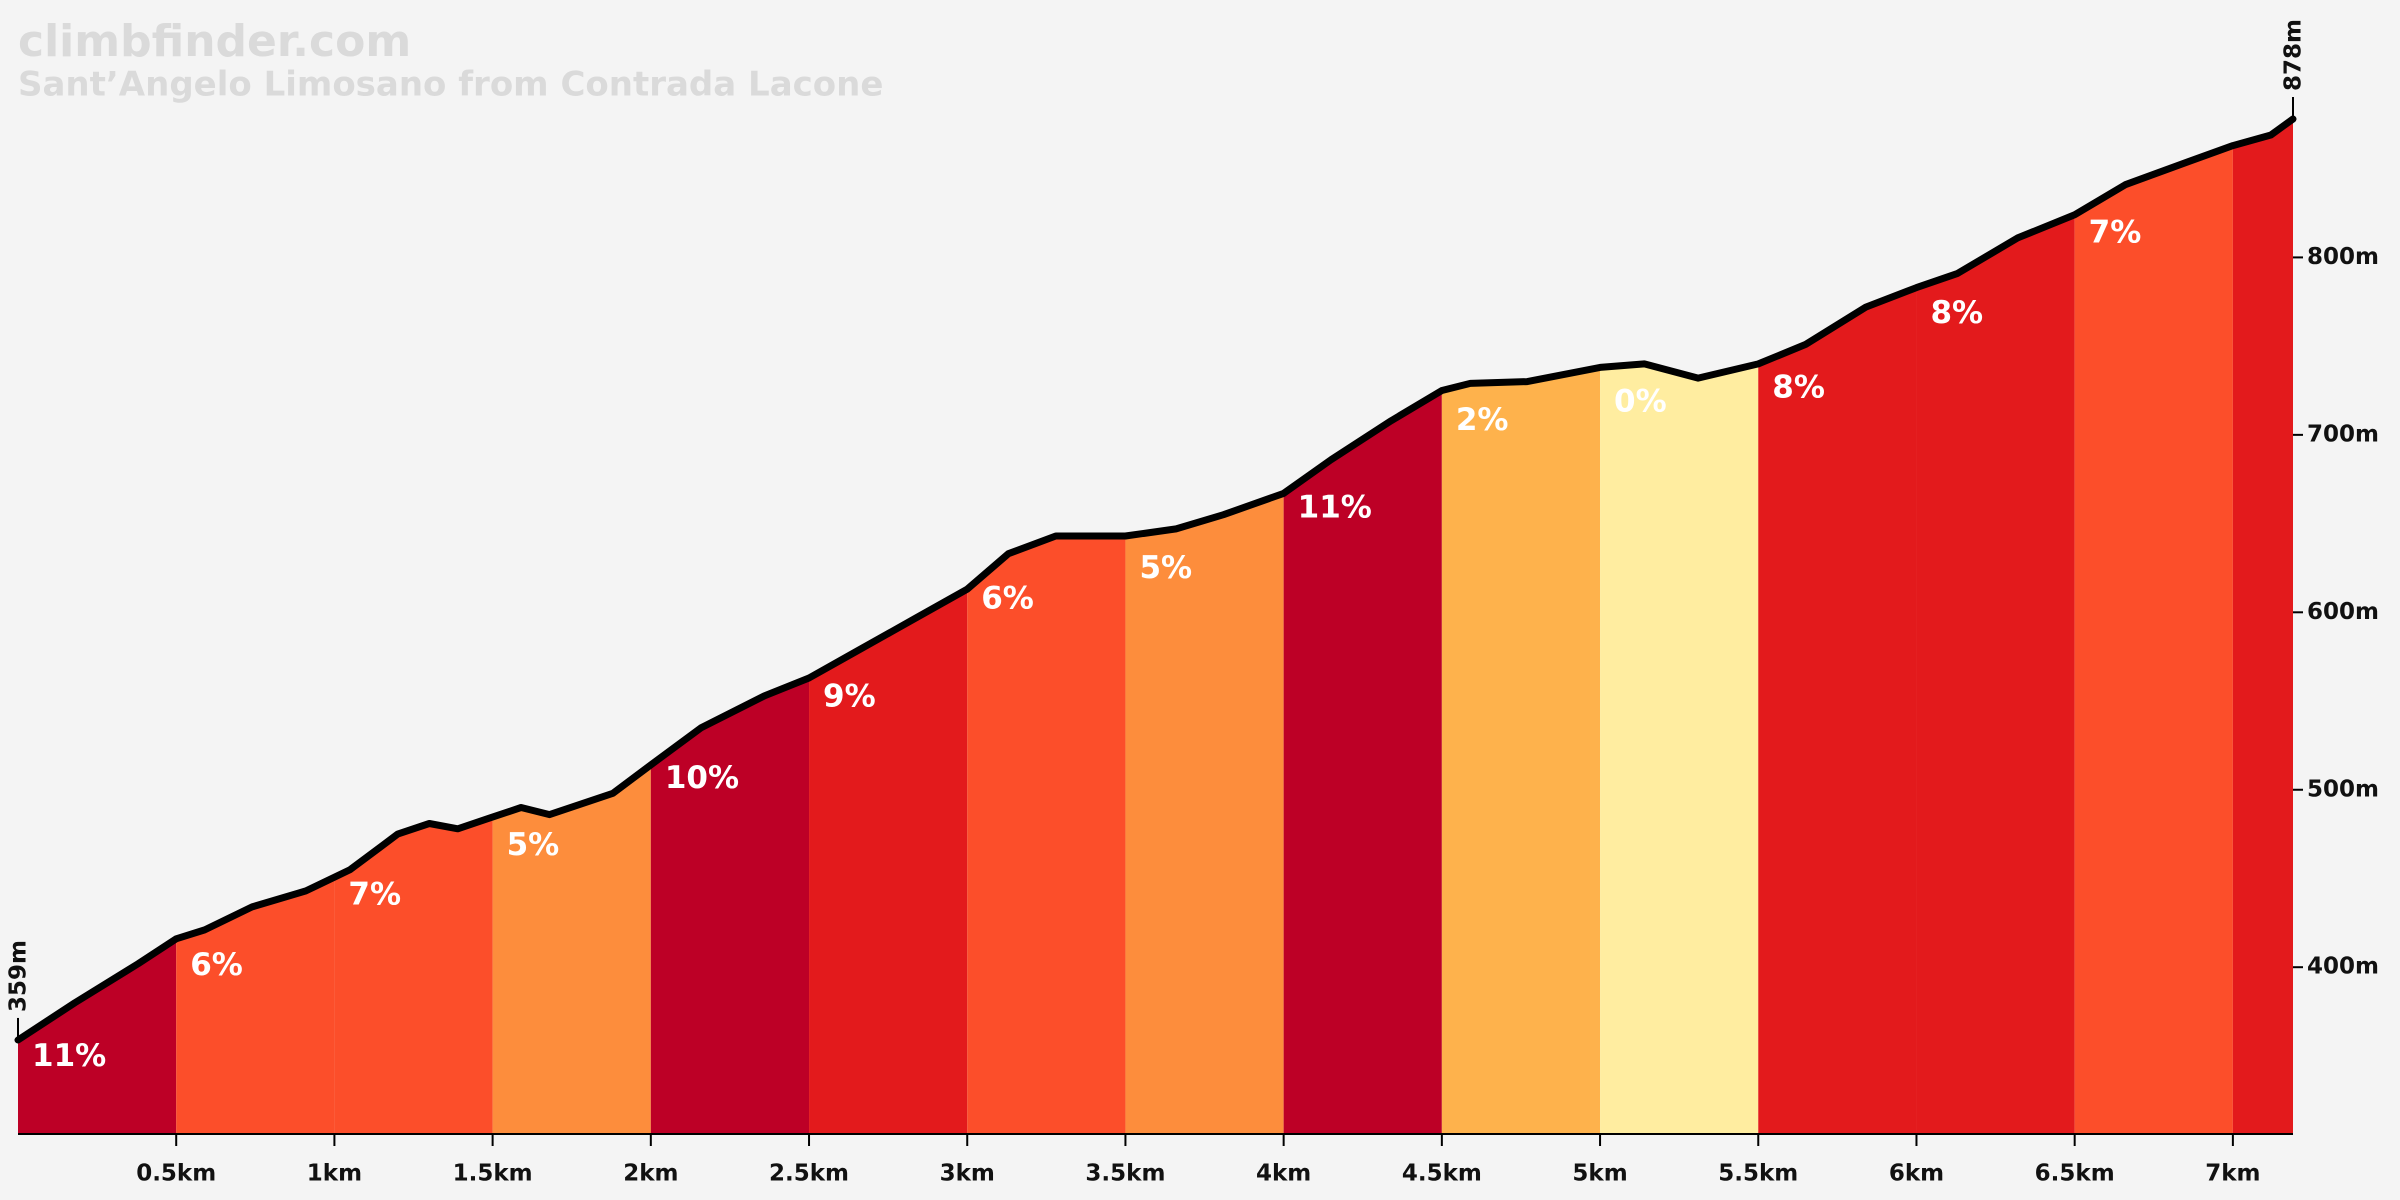 The width and height of the screenshot is (2400, 1200). What do you see at coordinates (1640, 401) in the screenshot?
I see `gradient-label: 0%` at bounding box center [1640, 401].